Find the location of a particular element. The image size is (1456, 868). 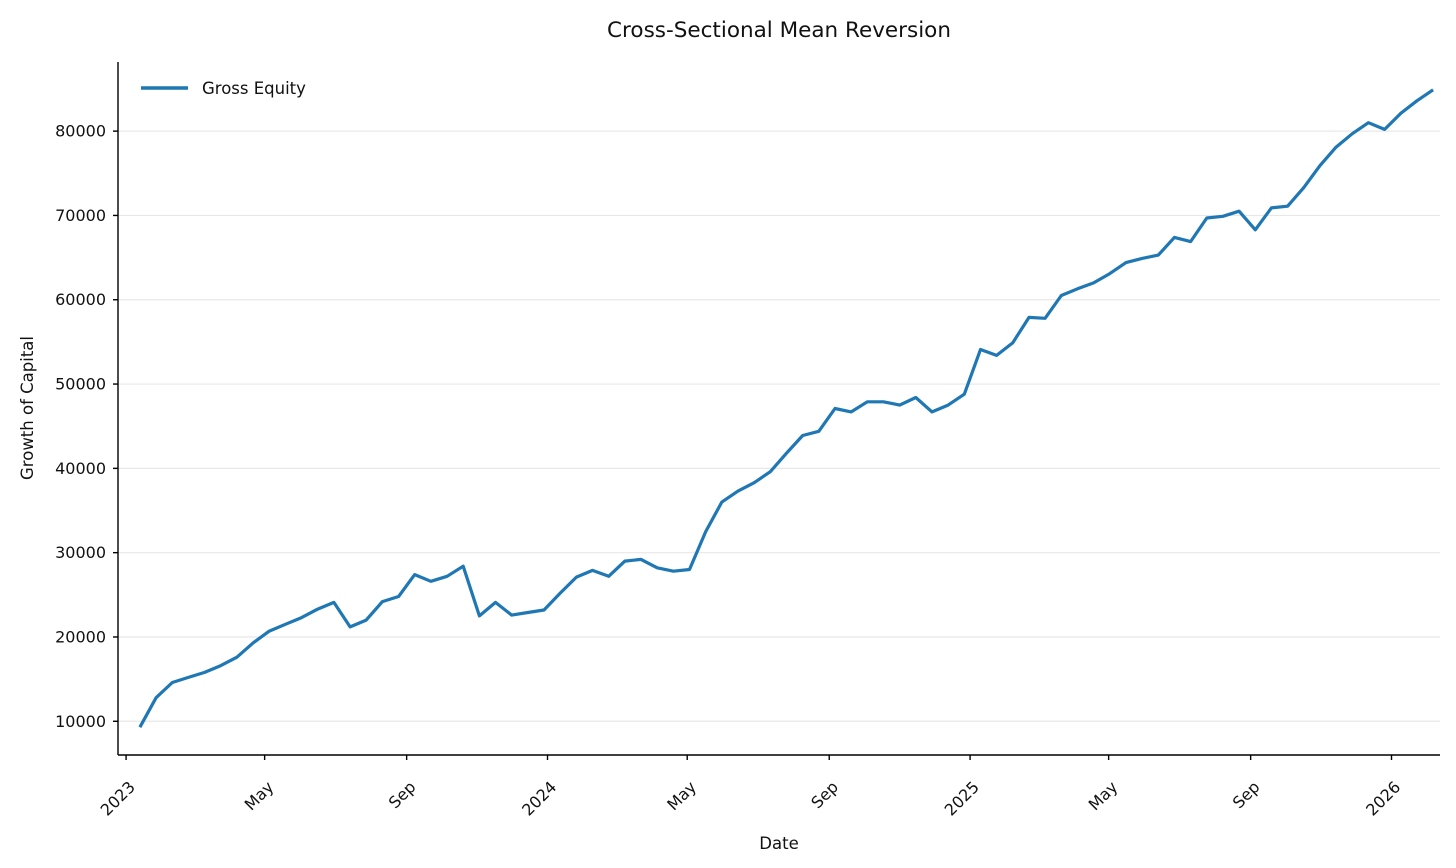

y-tick-label: 70000 is located at coordinates (80, 215).